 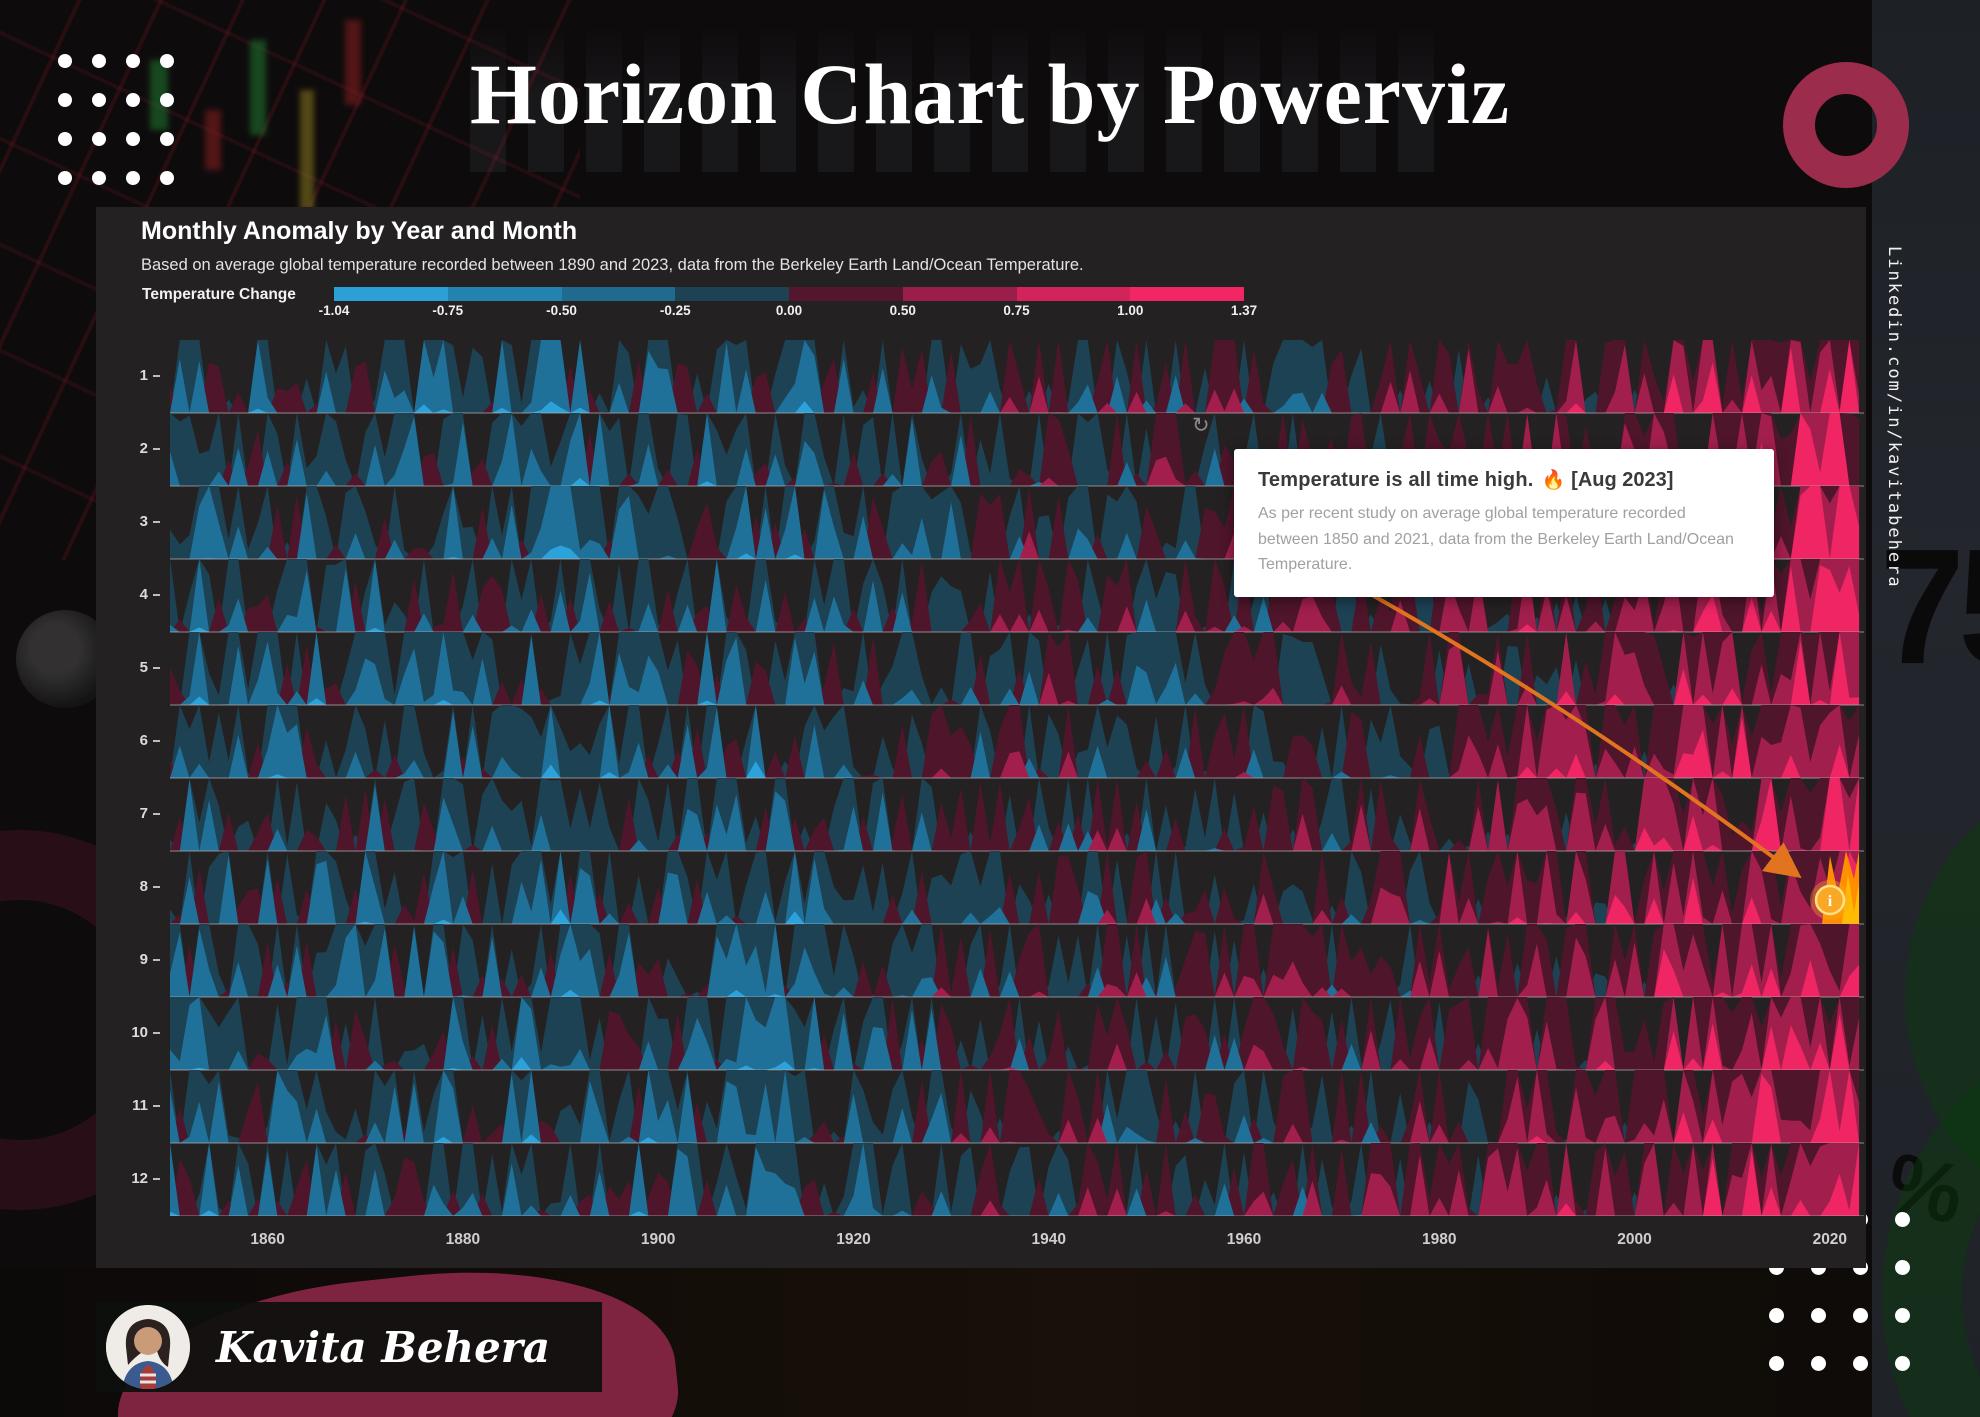 I want to click on row-label-month-9: 9, so click(x=138, y=959).